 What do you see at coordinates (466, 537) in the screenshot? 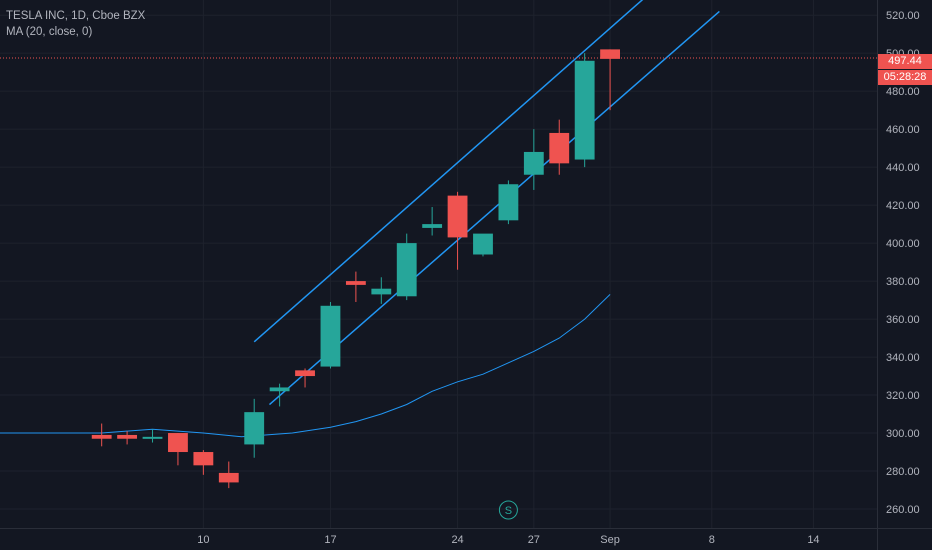
I see `time-axis: 10 17 24 27 Sep 8 14` at bounding box center [466, 537].